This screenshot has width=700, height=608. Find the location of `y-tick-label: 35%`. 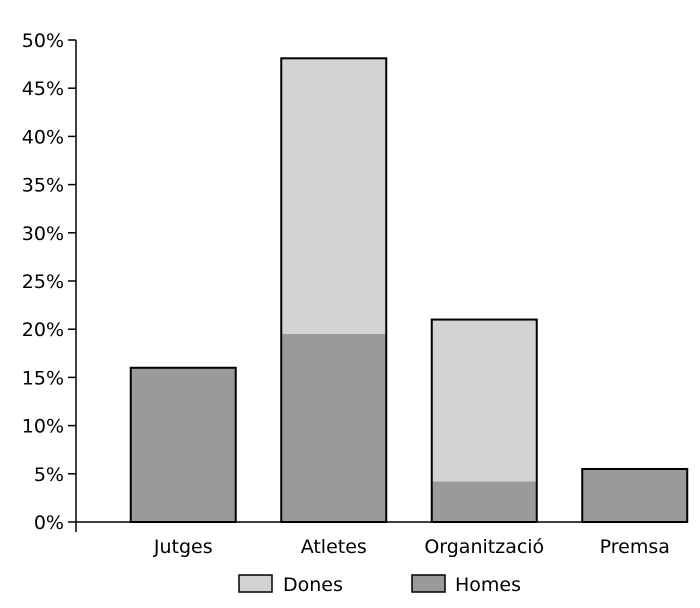

y-tick-label: 35% is located at coordinates (43, 186).